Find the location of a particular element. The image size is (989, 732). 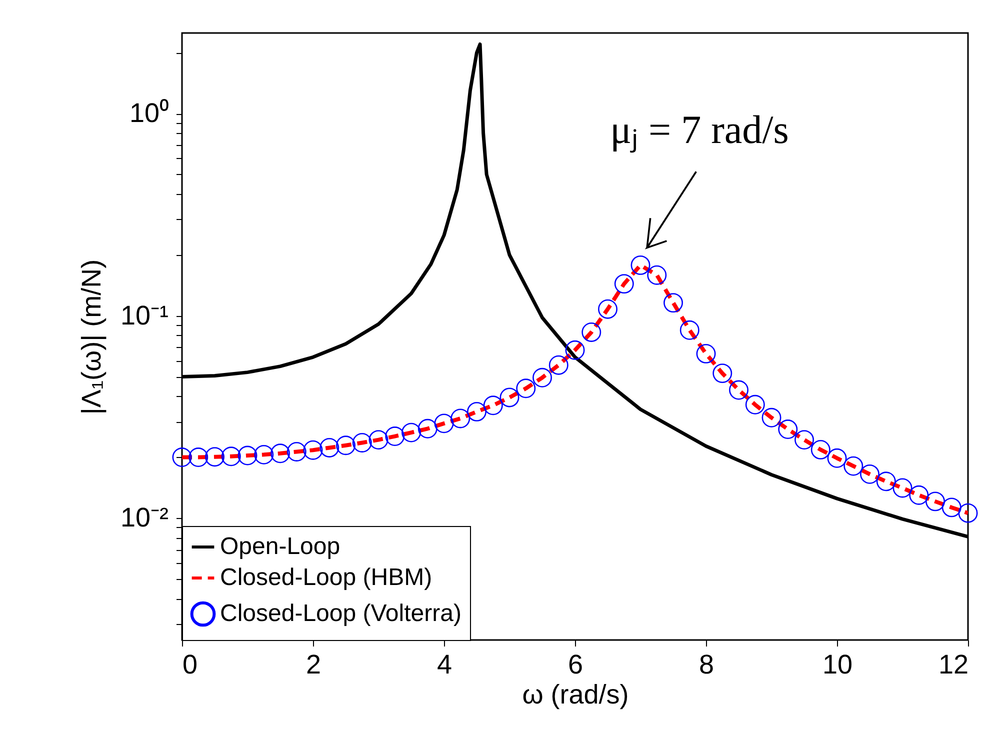

x-tick-label: 8 is located at coordinates (706, 665).